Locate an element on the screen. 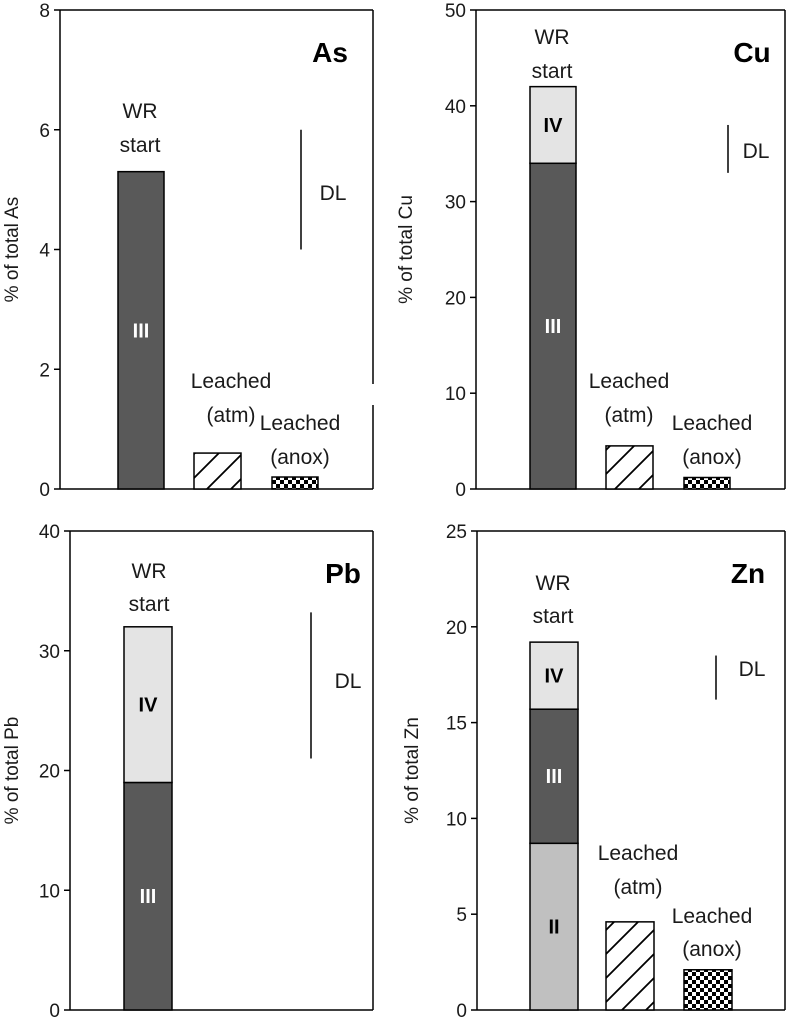  y-tick-label: 2 is located at coordinates (44, 370).